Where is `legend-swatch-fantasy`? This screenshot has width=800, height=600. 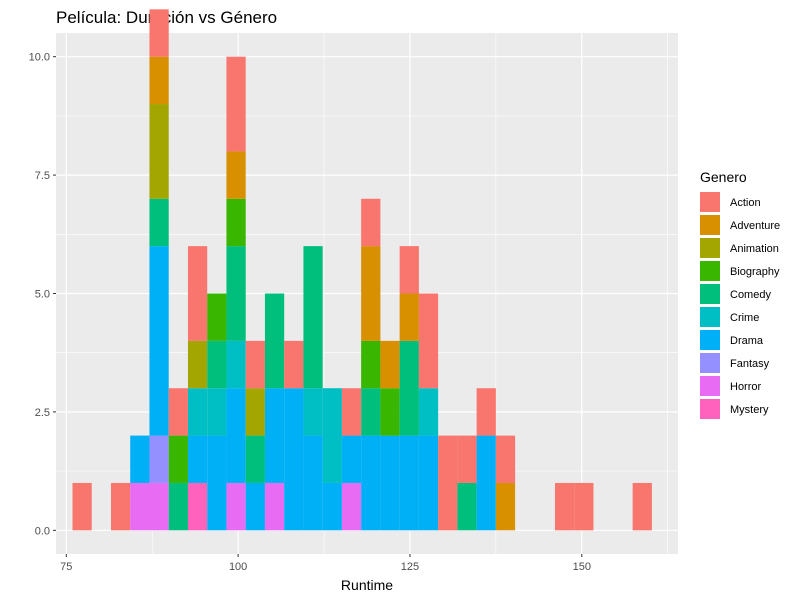
legend-swatch-fantasy is located at coordinates (710, 363).